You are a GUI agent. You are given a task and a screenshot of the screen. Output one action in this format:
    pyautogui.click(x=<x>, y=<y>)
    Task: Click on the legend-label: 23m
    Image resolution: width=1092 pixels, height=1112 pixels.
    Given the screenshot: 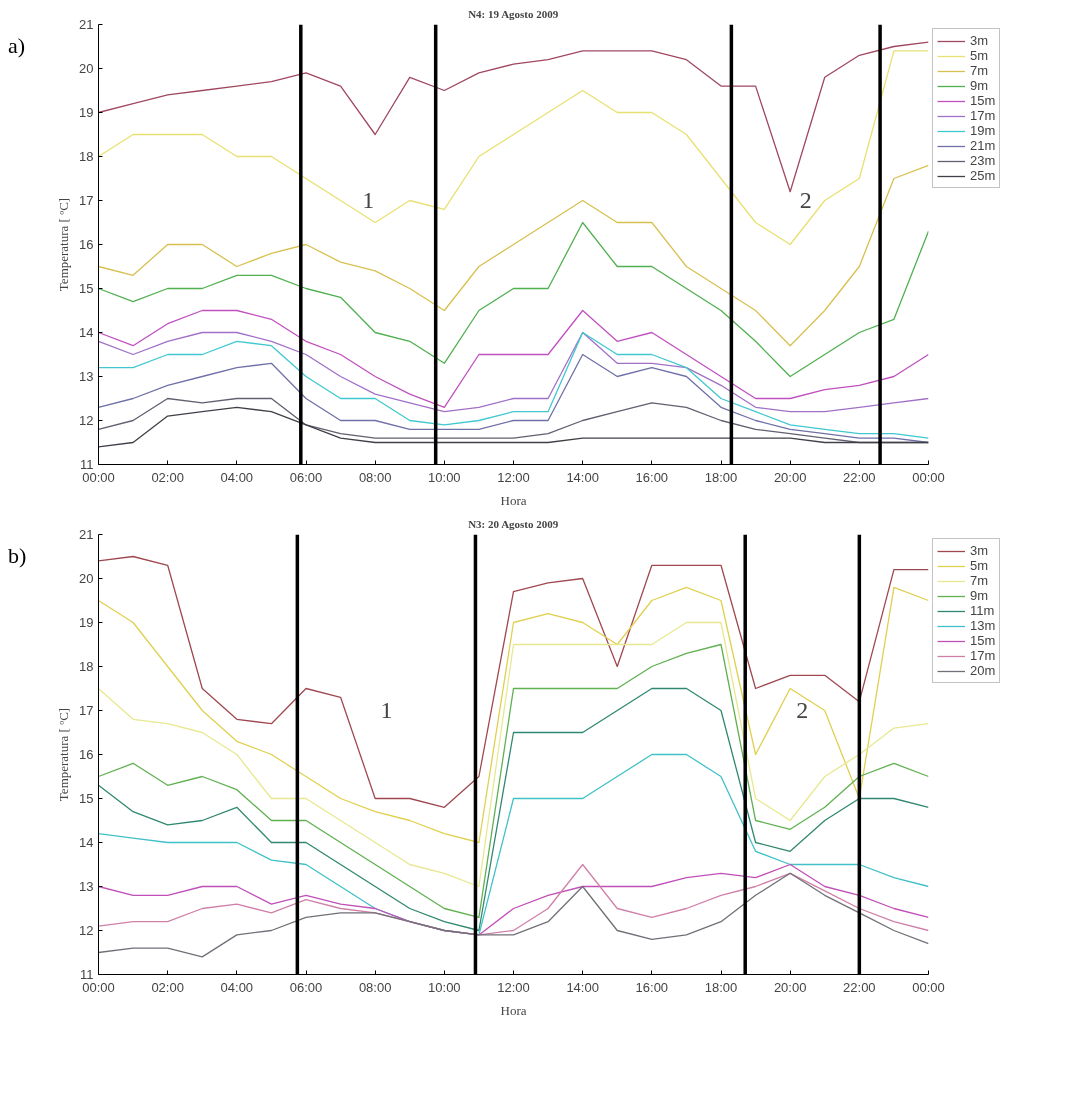 What is the action you would take?
    pyautogui.click(x=983, y=160)
    